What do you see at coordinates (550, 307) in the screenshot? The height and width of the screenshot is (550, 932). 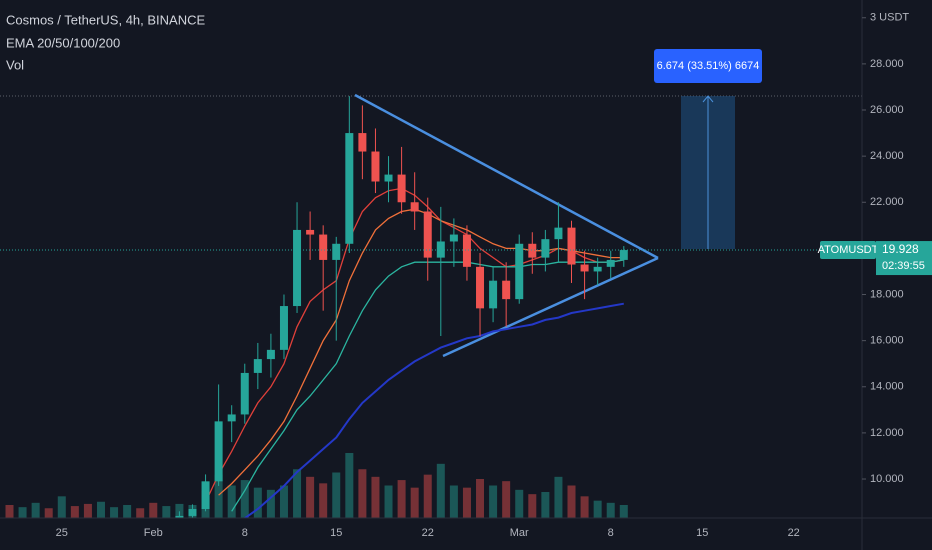 I see `triangle-lower` at bounding box center [550, 307].